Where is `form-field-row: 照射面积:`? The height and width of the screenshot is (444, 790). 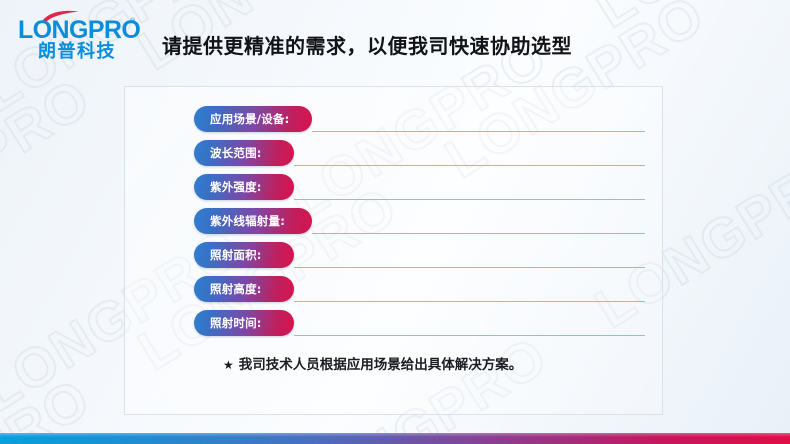 form-field-row: 照射面积: is located at coordinates (419, 255).